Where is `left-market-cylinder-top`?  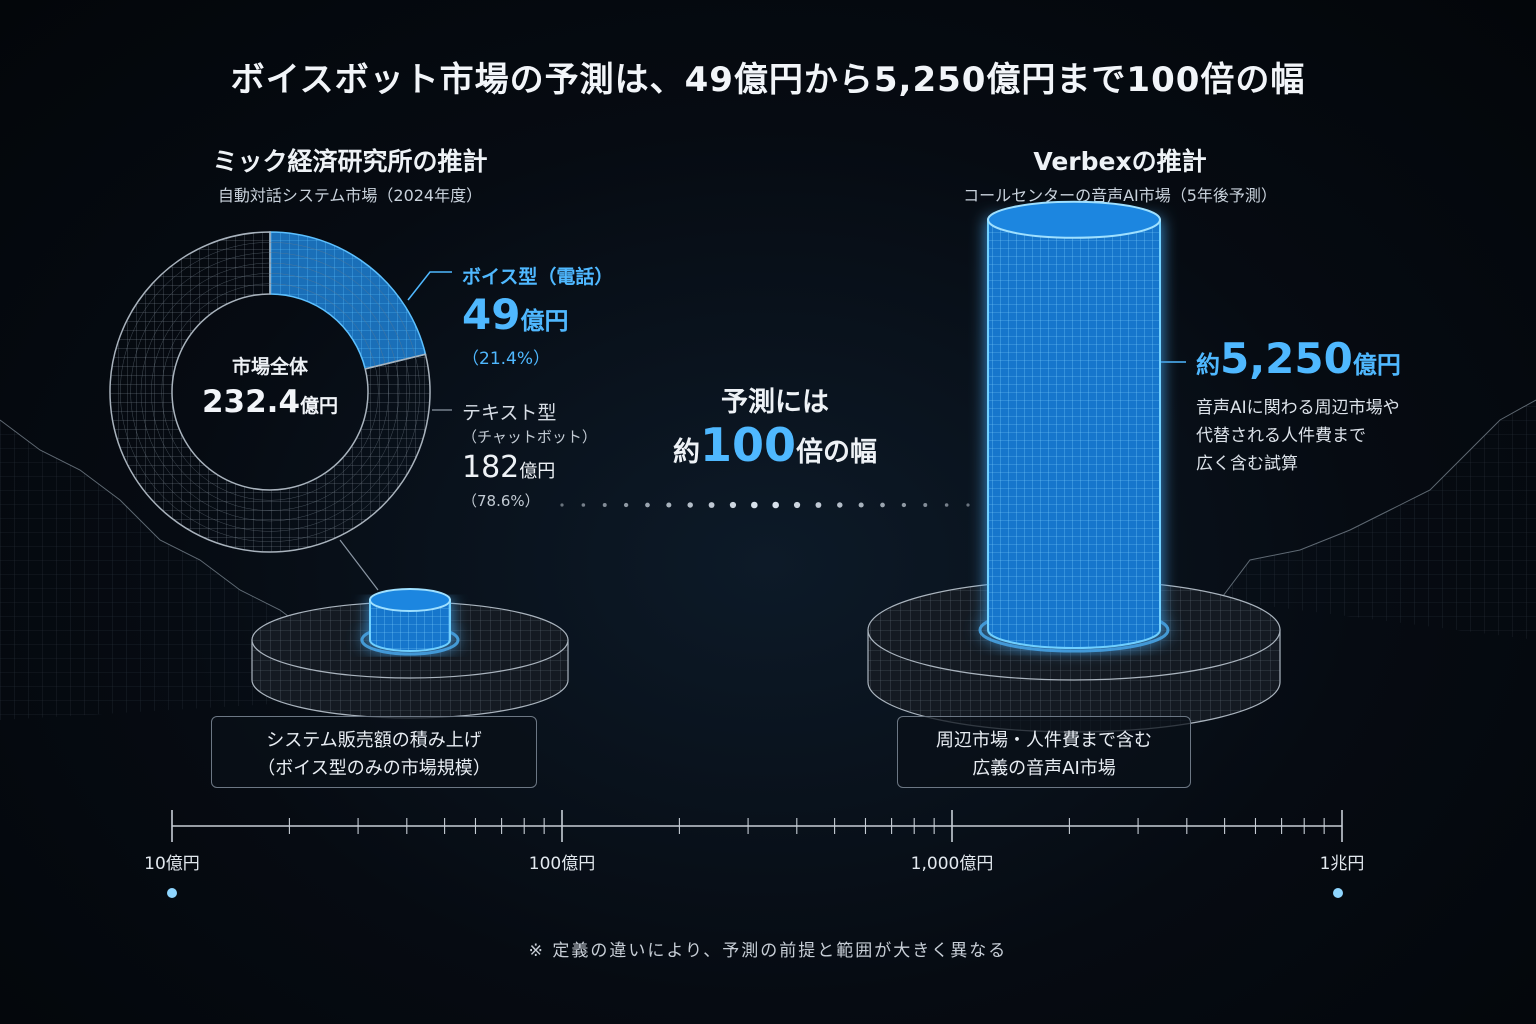
left-market-cylinder-top is located at coordinates (410, 600).